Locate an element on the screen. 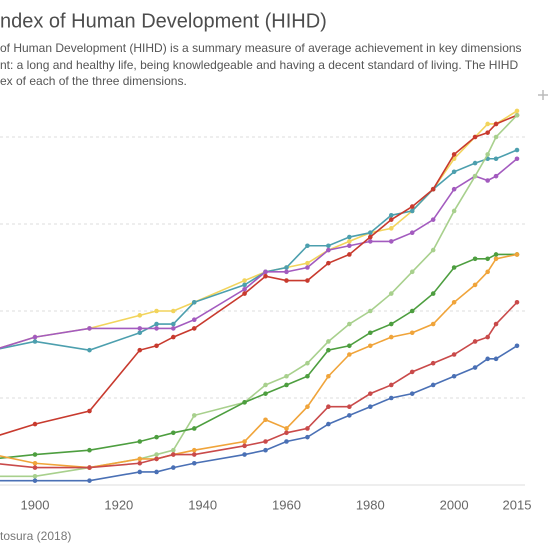 This screenshot has width=550, height=550. source: tosura (2018) is located at coordinates (35, 536).